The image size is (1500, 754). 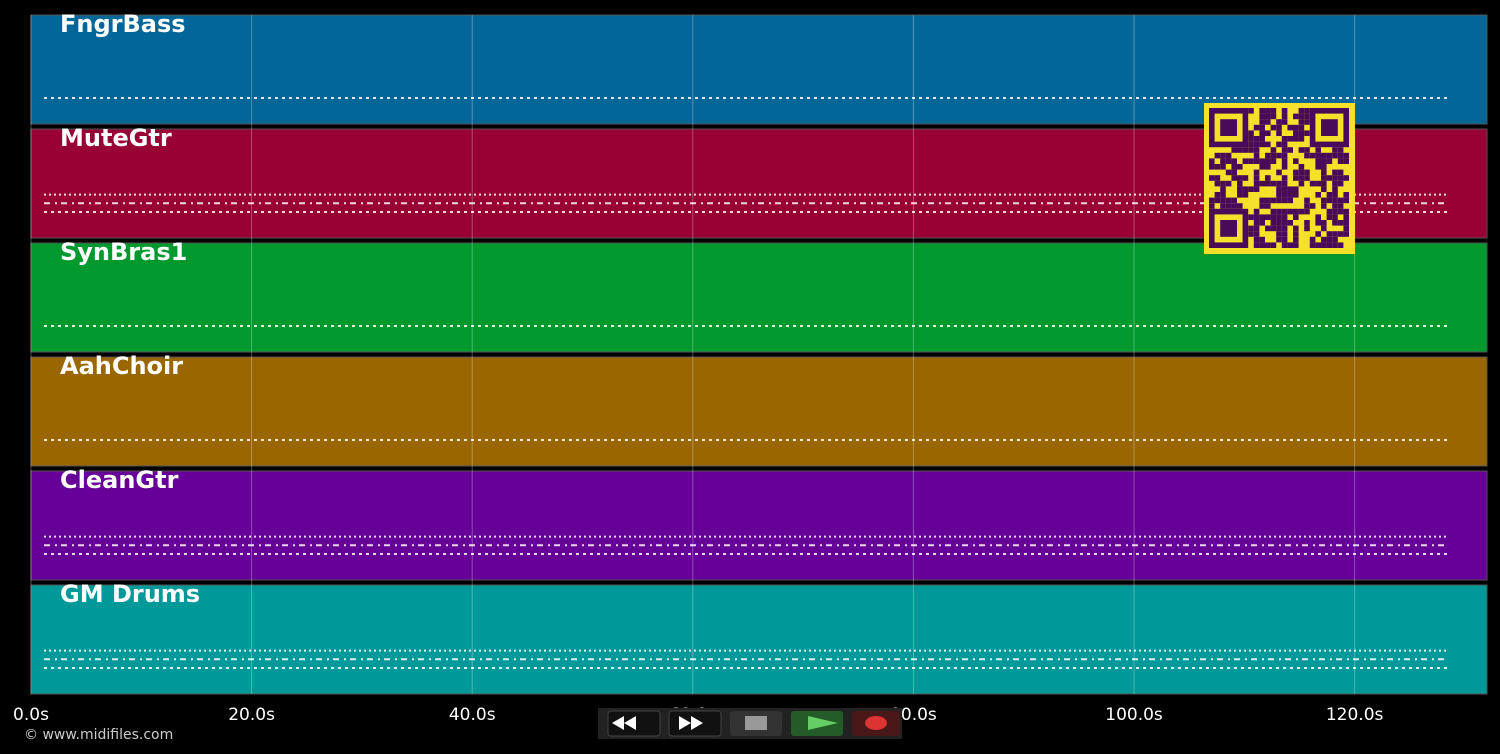 What do you see at coordinates (695, 723) in the screenshot?
I see `forward-button` at bounding box center [695, 723].